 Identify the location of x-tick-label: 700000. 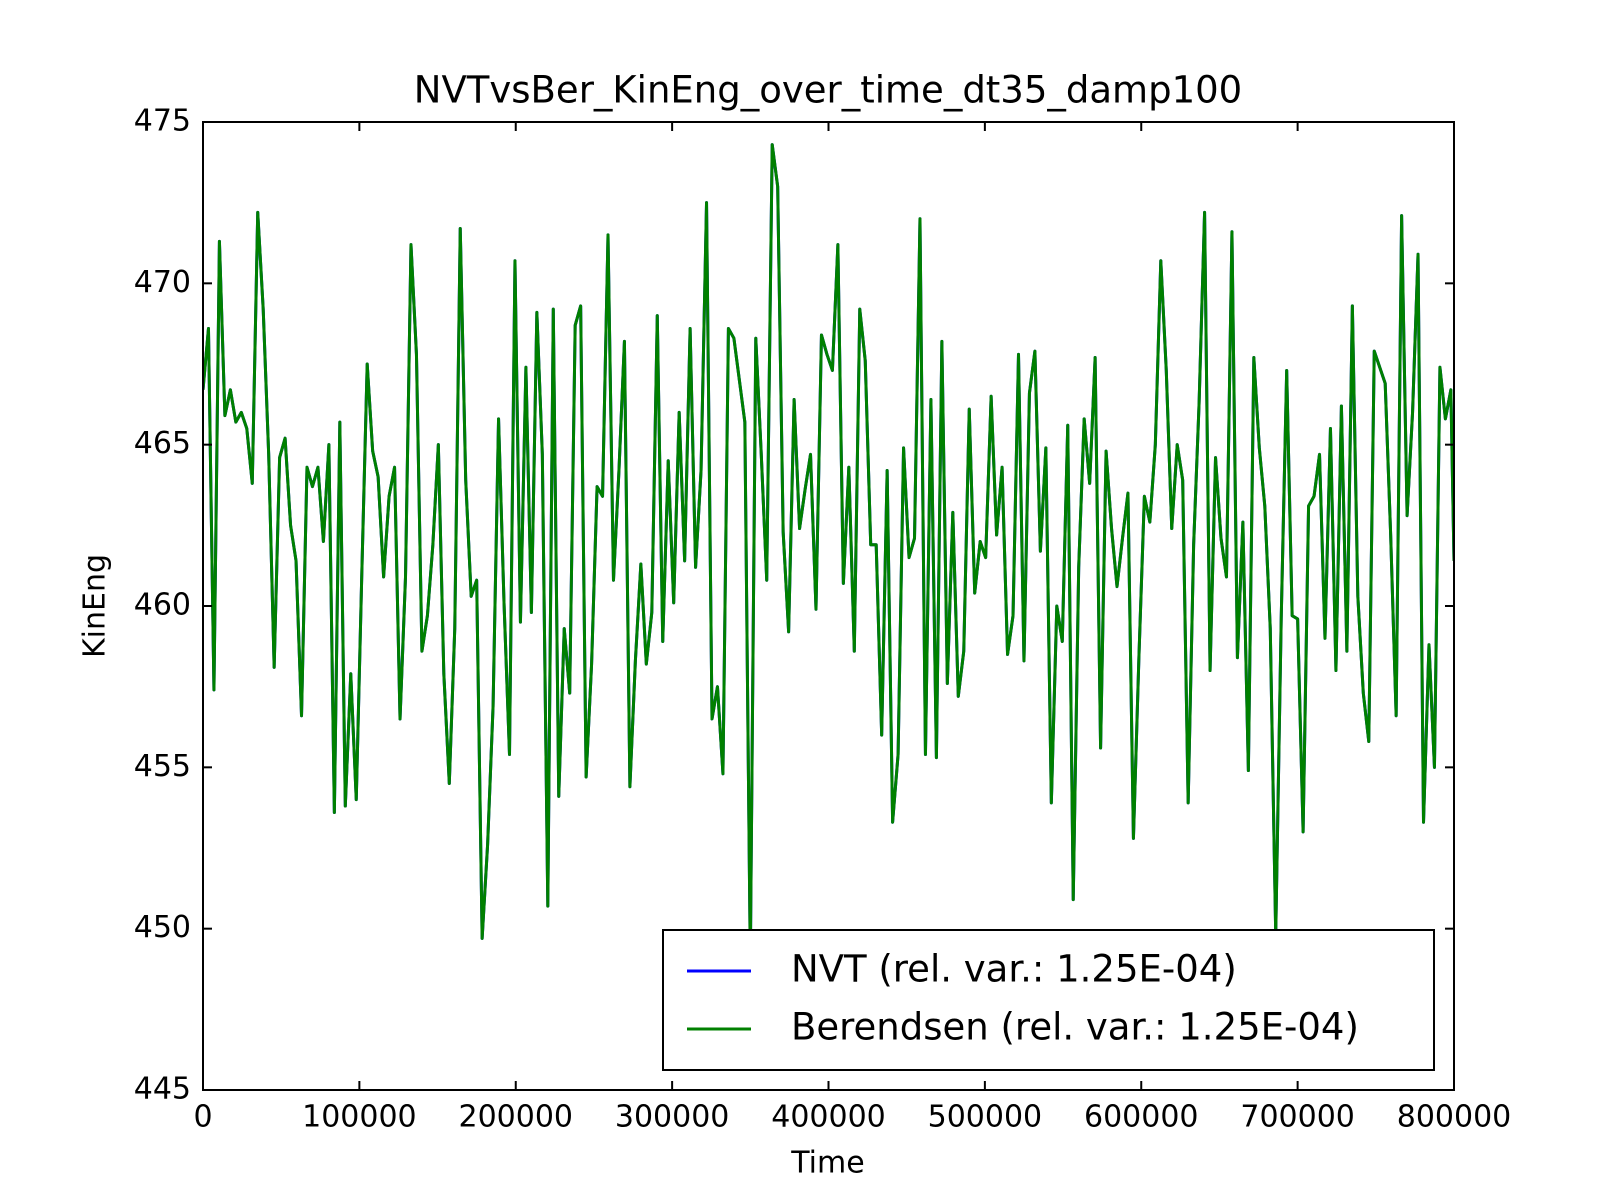
(1297, 1117).